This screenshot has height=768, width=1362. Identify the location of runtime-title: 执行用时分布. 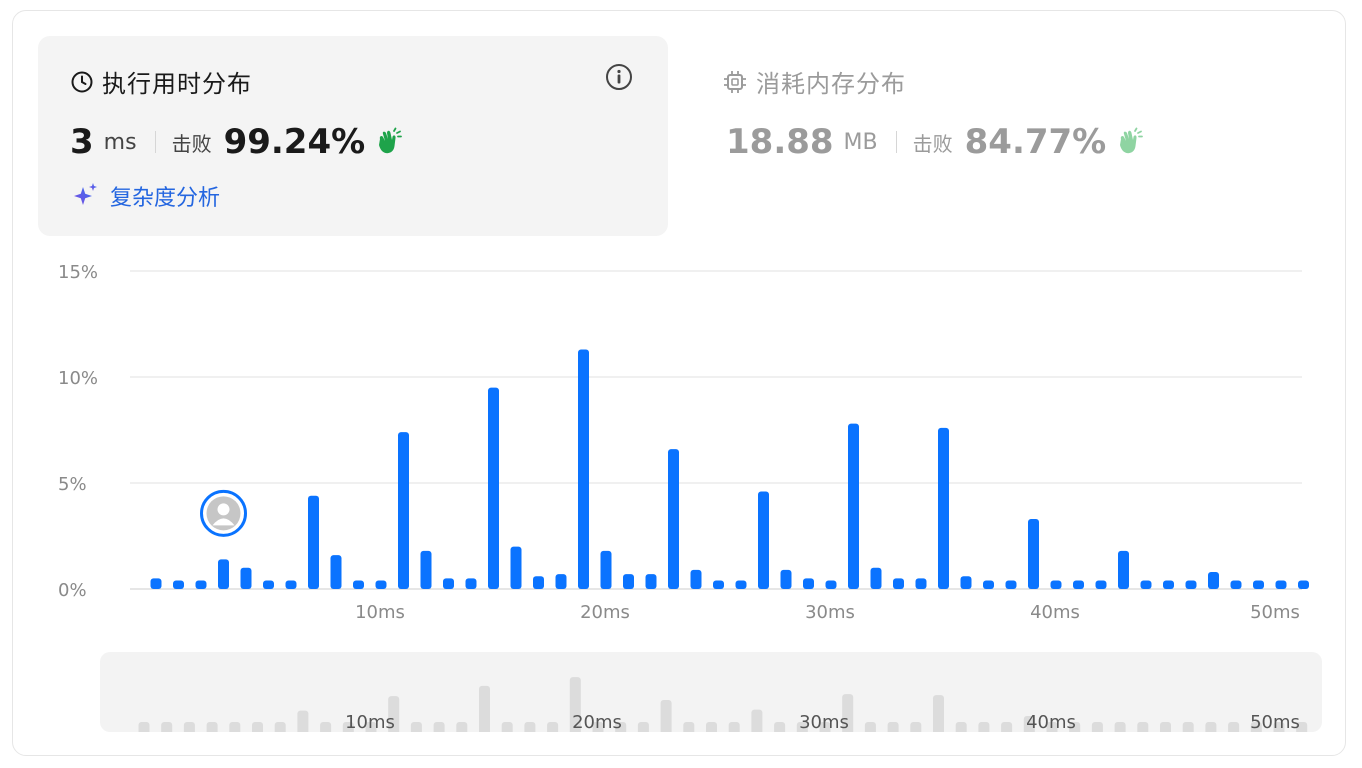
(161, 81).